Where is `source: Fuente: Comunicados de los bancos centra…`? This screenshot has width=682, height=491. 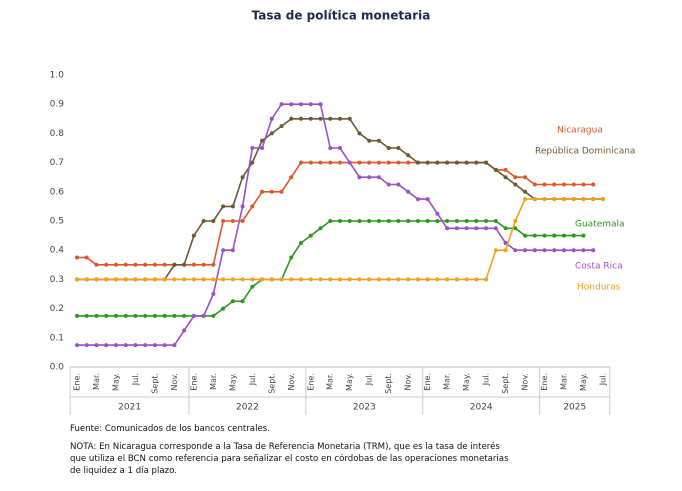
source: Fuente: Comunicados de los bancos centra… is located at coordinates (170, 429).